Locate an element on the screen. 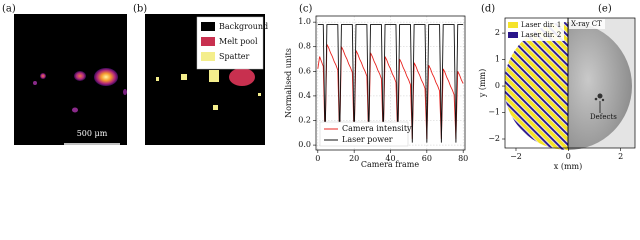 The width and height of the screenshot is (640, 240). x-axis-label: Camera frame is located at coordinates (390, 164).